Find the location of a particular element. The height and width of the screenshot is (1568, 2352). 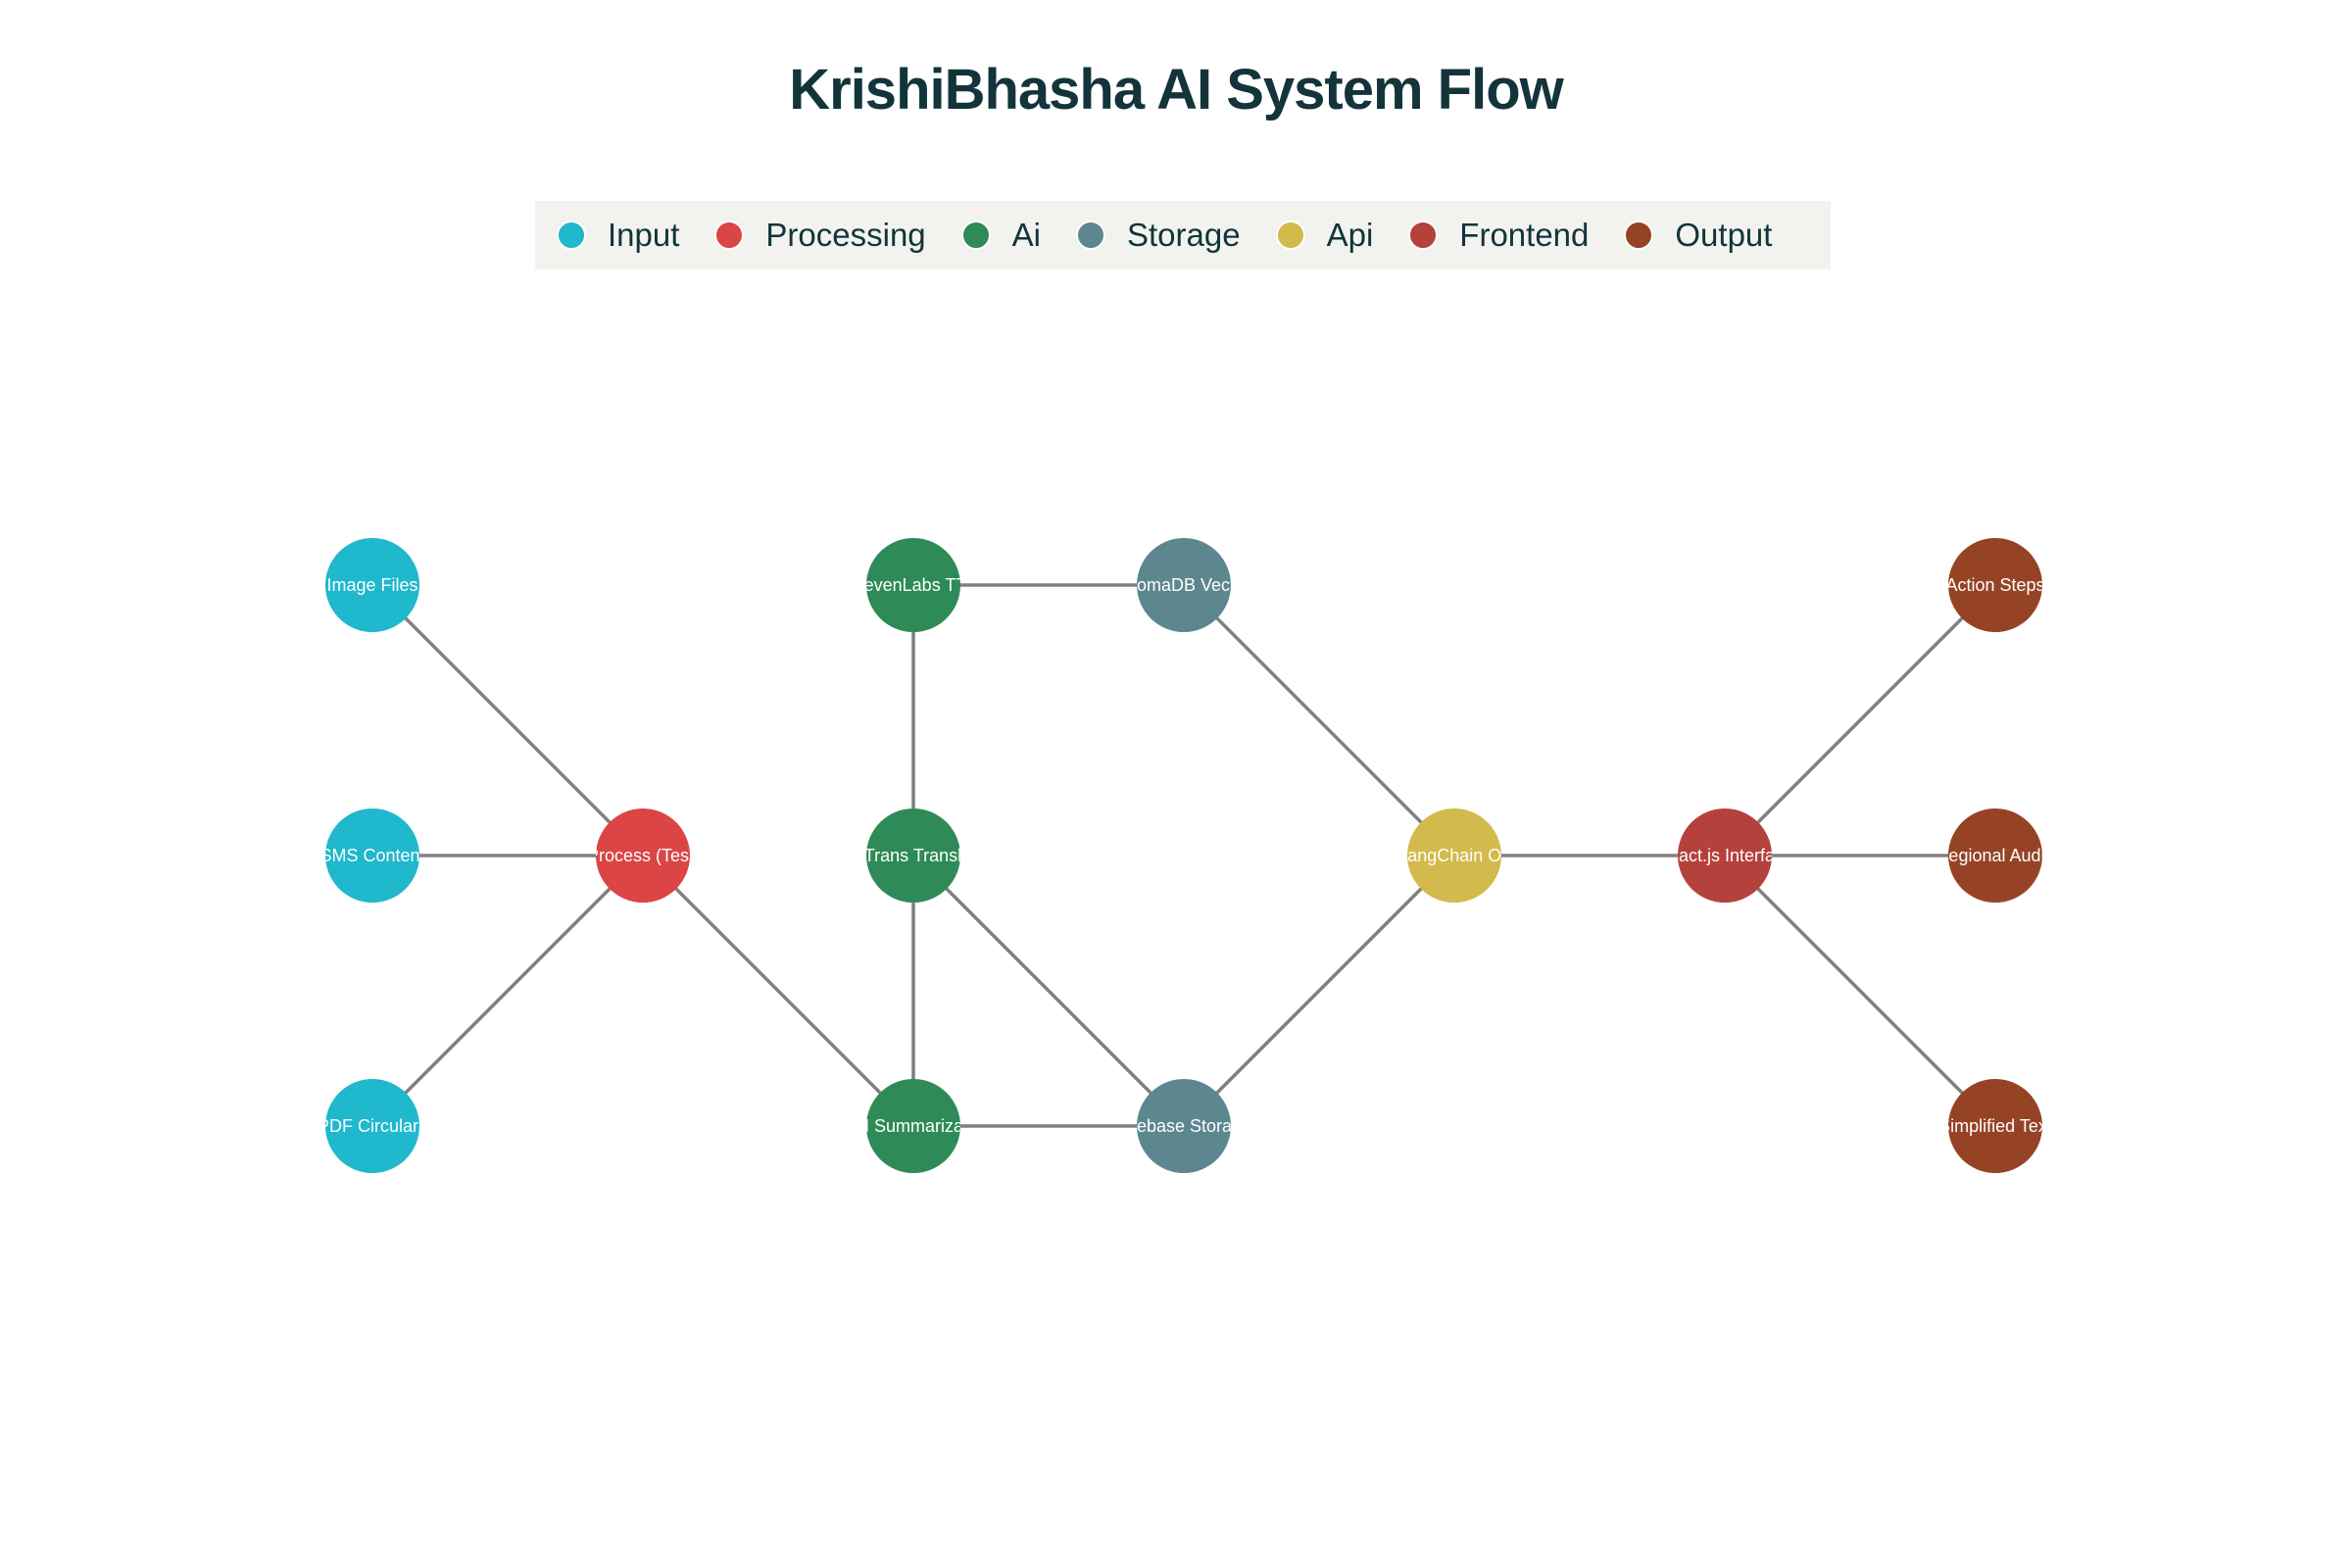

node-chromadb-vectors: ChromaDB Vectors is located at coordinates (1183, 585).